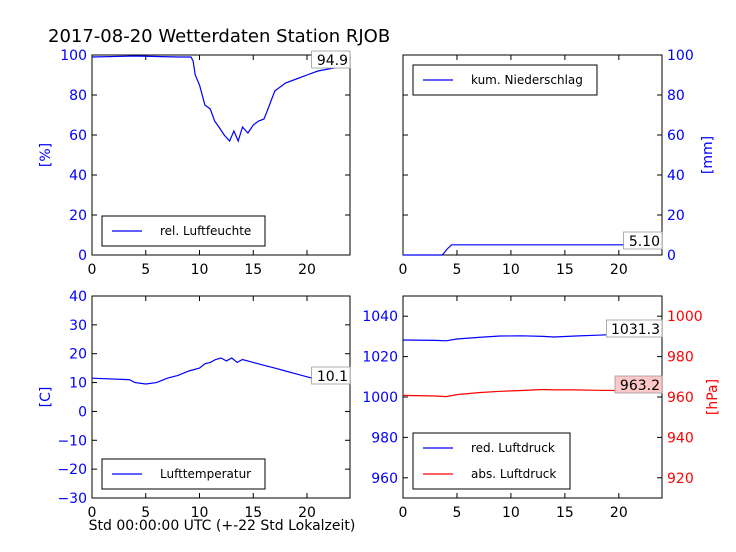 Image resolution: width=736 pixels, height=552 pixels. Describe the element at coordinates (222, 526) in the screenshot. I see `figure-x-label: Std 00:00:00 UTC (+-22 Std Lokalzeit)` at that location.